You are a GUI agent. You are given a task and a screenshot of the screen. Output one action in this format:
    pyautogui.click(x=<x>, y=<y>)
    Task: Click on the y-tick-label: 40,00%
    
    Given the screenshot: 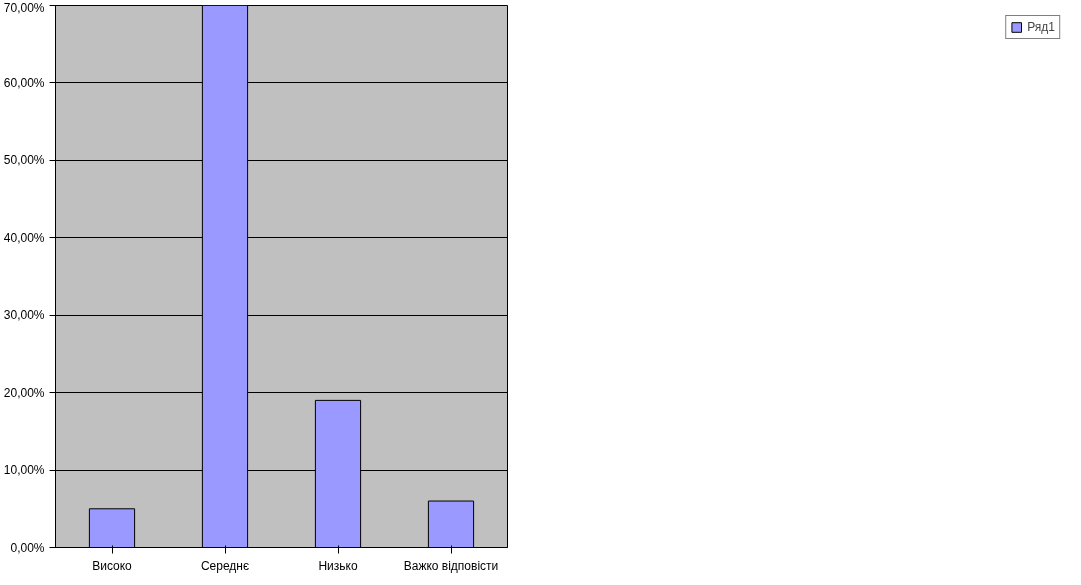 What is the action you would take?
    pyautogui.click(x=24, y=237)
    